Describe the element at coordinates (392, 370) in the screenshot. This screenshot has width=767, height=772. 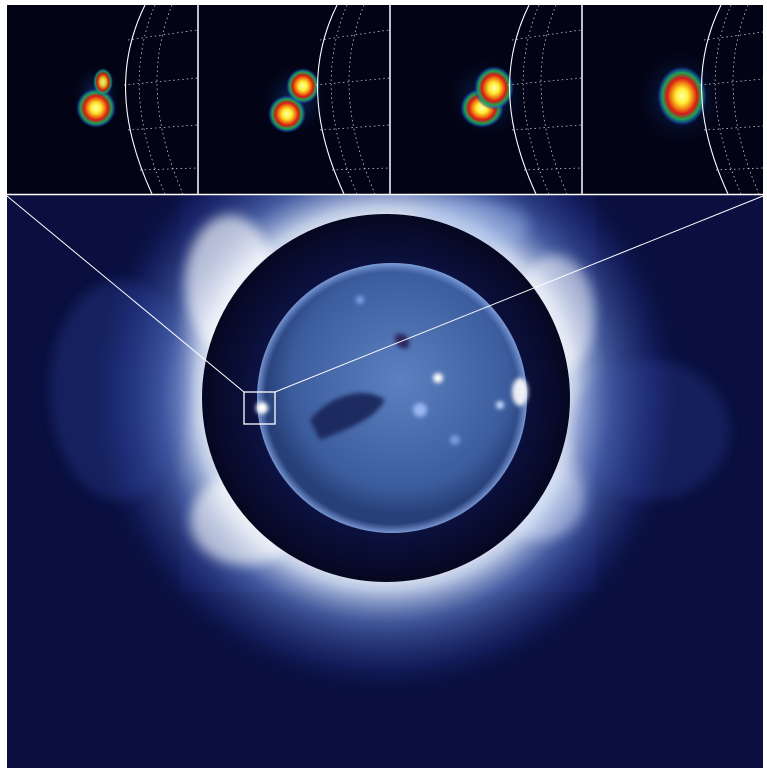
I see `active-regions` at that location.